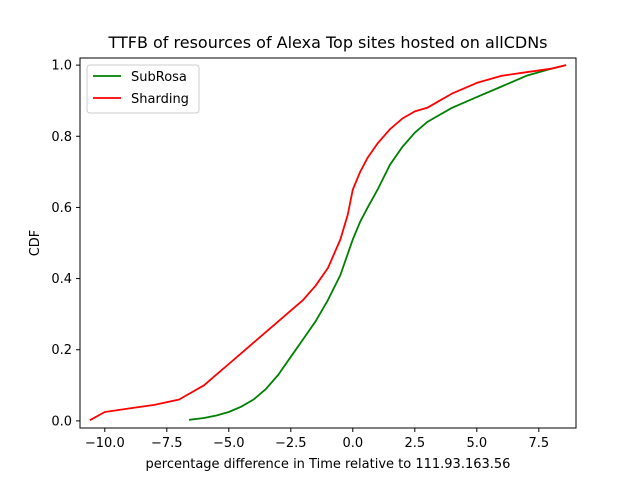 The width and height of the screenshot is (640, 480). What do you see at coordinates (35, 243) in the screenshot?
I see `y-axis-title: CDF` at bounding box center [35, 243].